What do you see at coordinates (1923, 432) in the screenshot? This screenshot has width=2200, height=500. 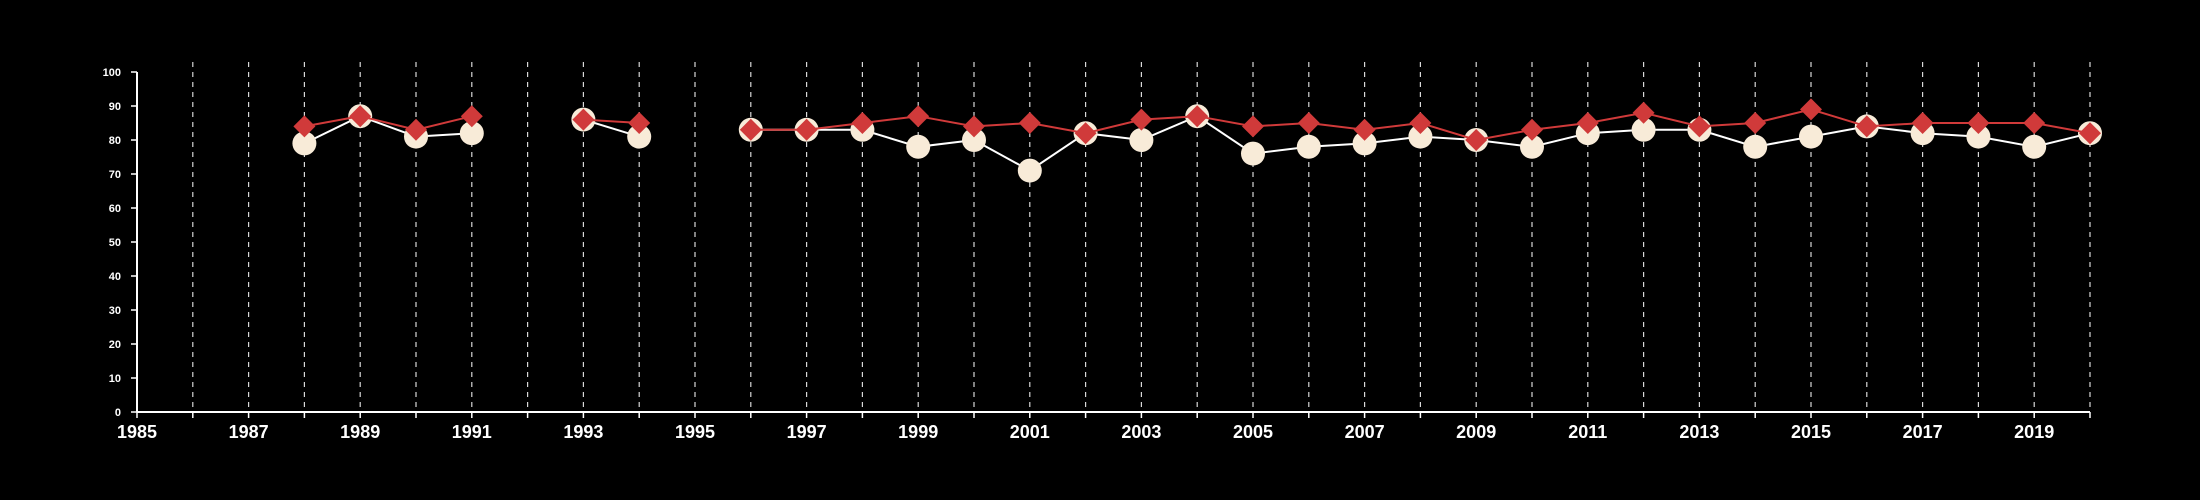 I see `x-tick-label: 2017` at bounding box center [1923, 432].